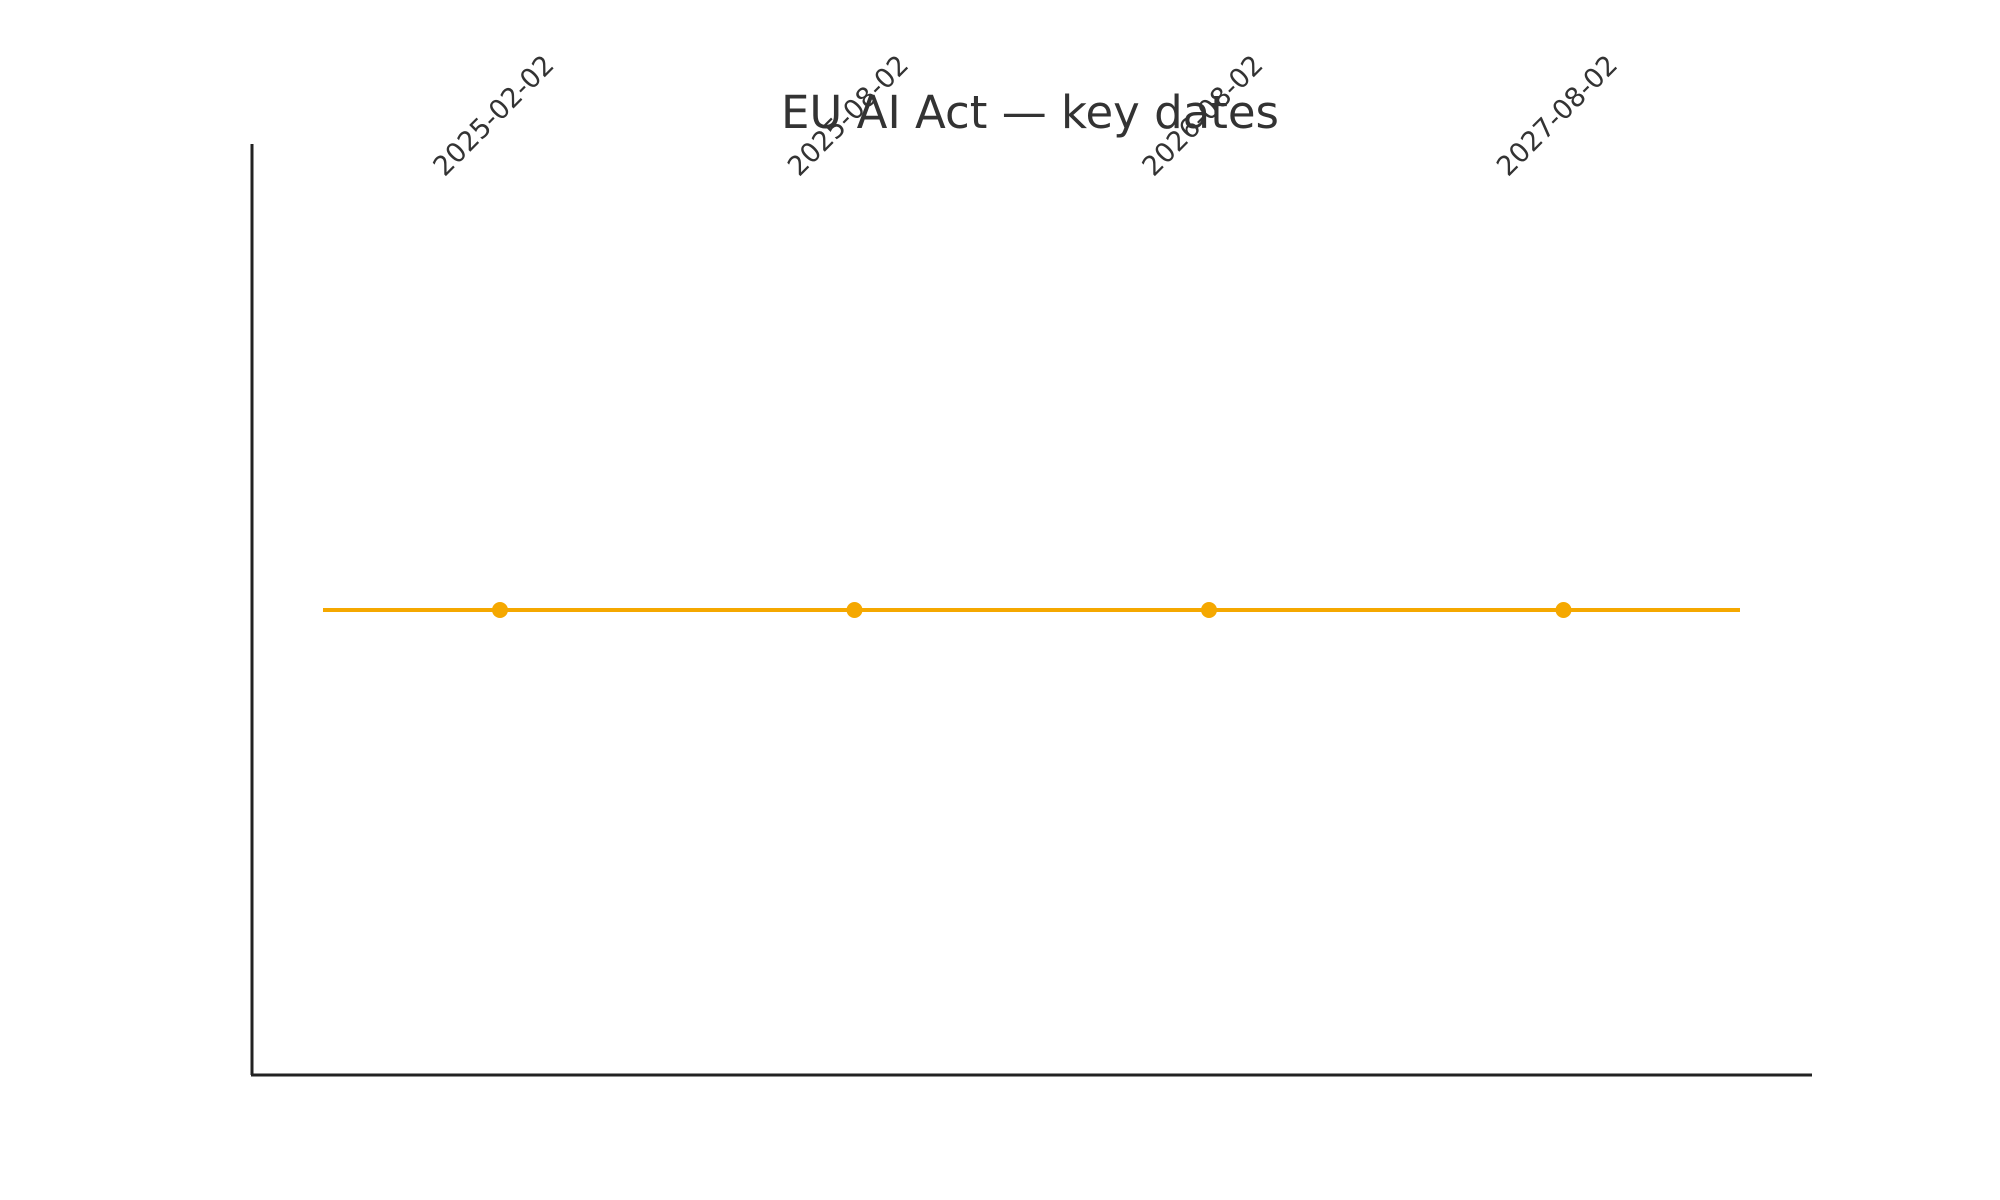 The height and width of the screenshot is (1200, 2000). What do you see at coordinates (1031, 610) in the screenshot?
I see `chart-marks` at bounding box center [1031, 610].